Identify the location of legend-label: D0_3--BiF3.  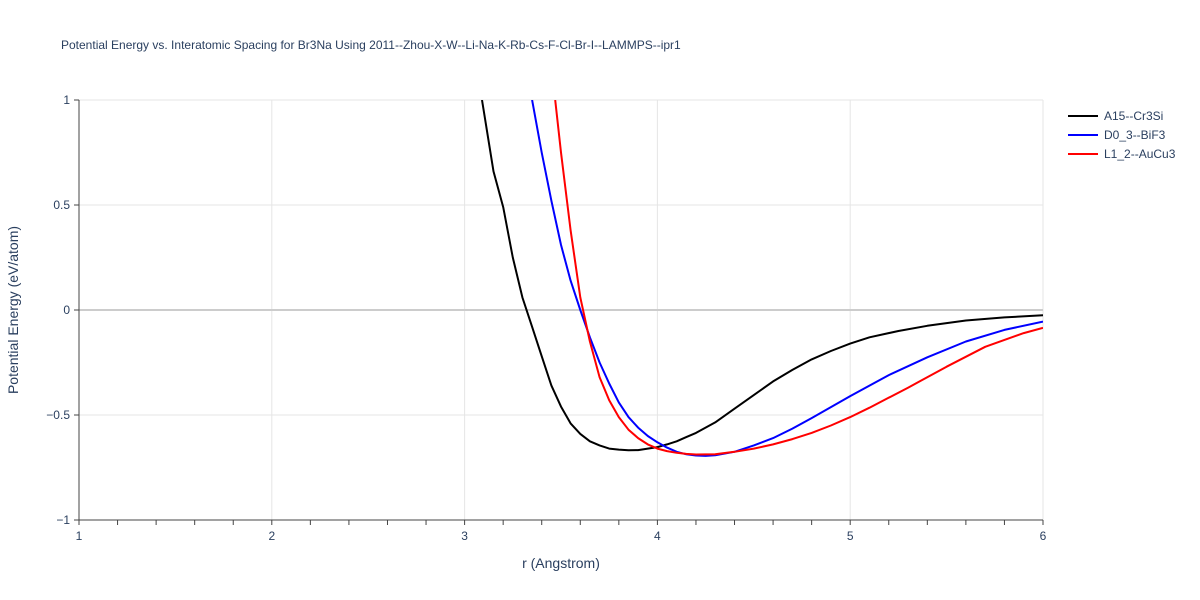
(1135, 134).